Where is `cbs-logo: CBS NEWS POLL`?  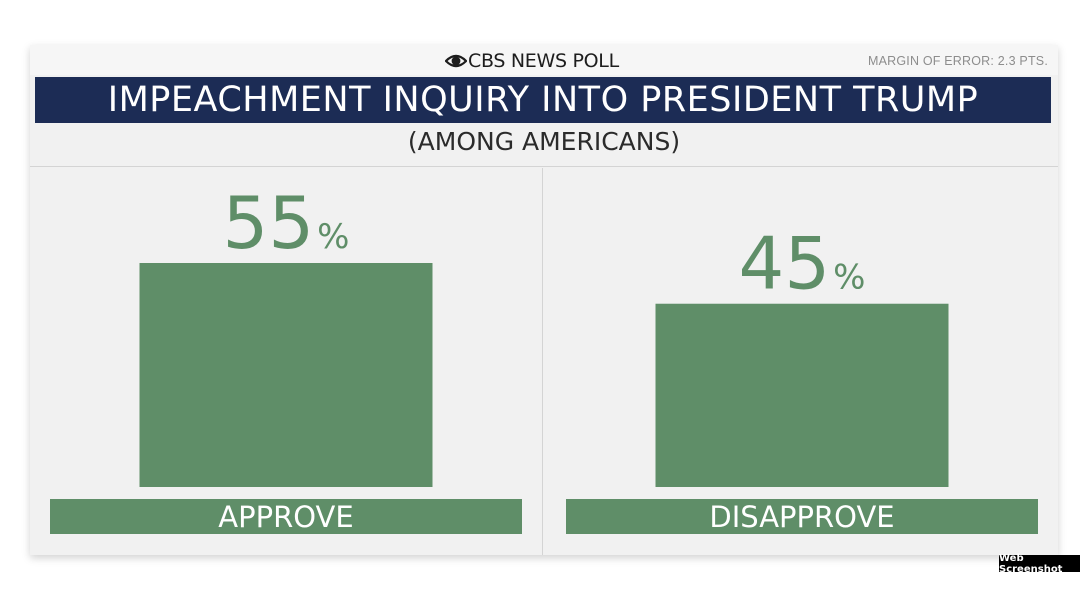 cbs-logo: CBS NEWS POLL is located at coordinates (532, 61).